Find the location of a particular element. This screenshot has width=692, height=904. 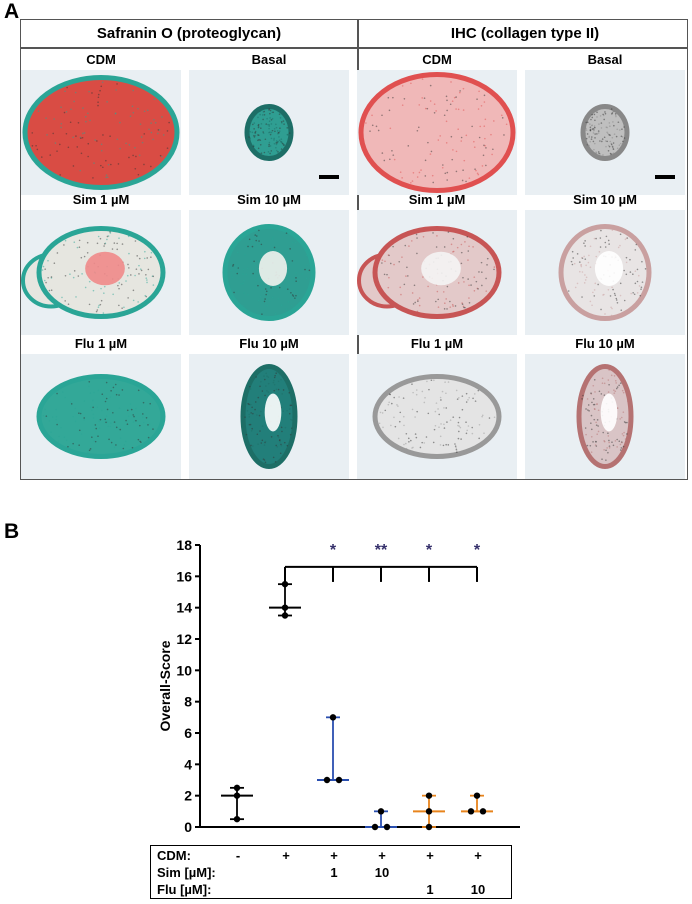

y-tick-label: 8 is located at coordinates (188, 702).